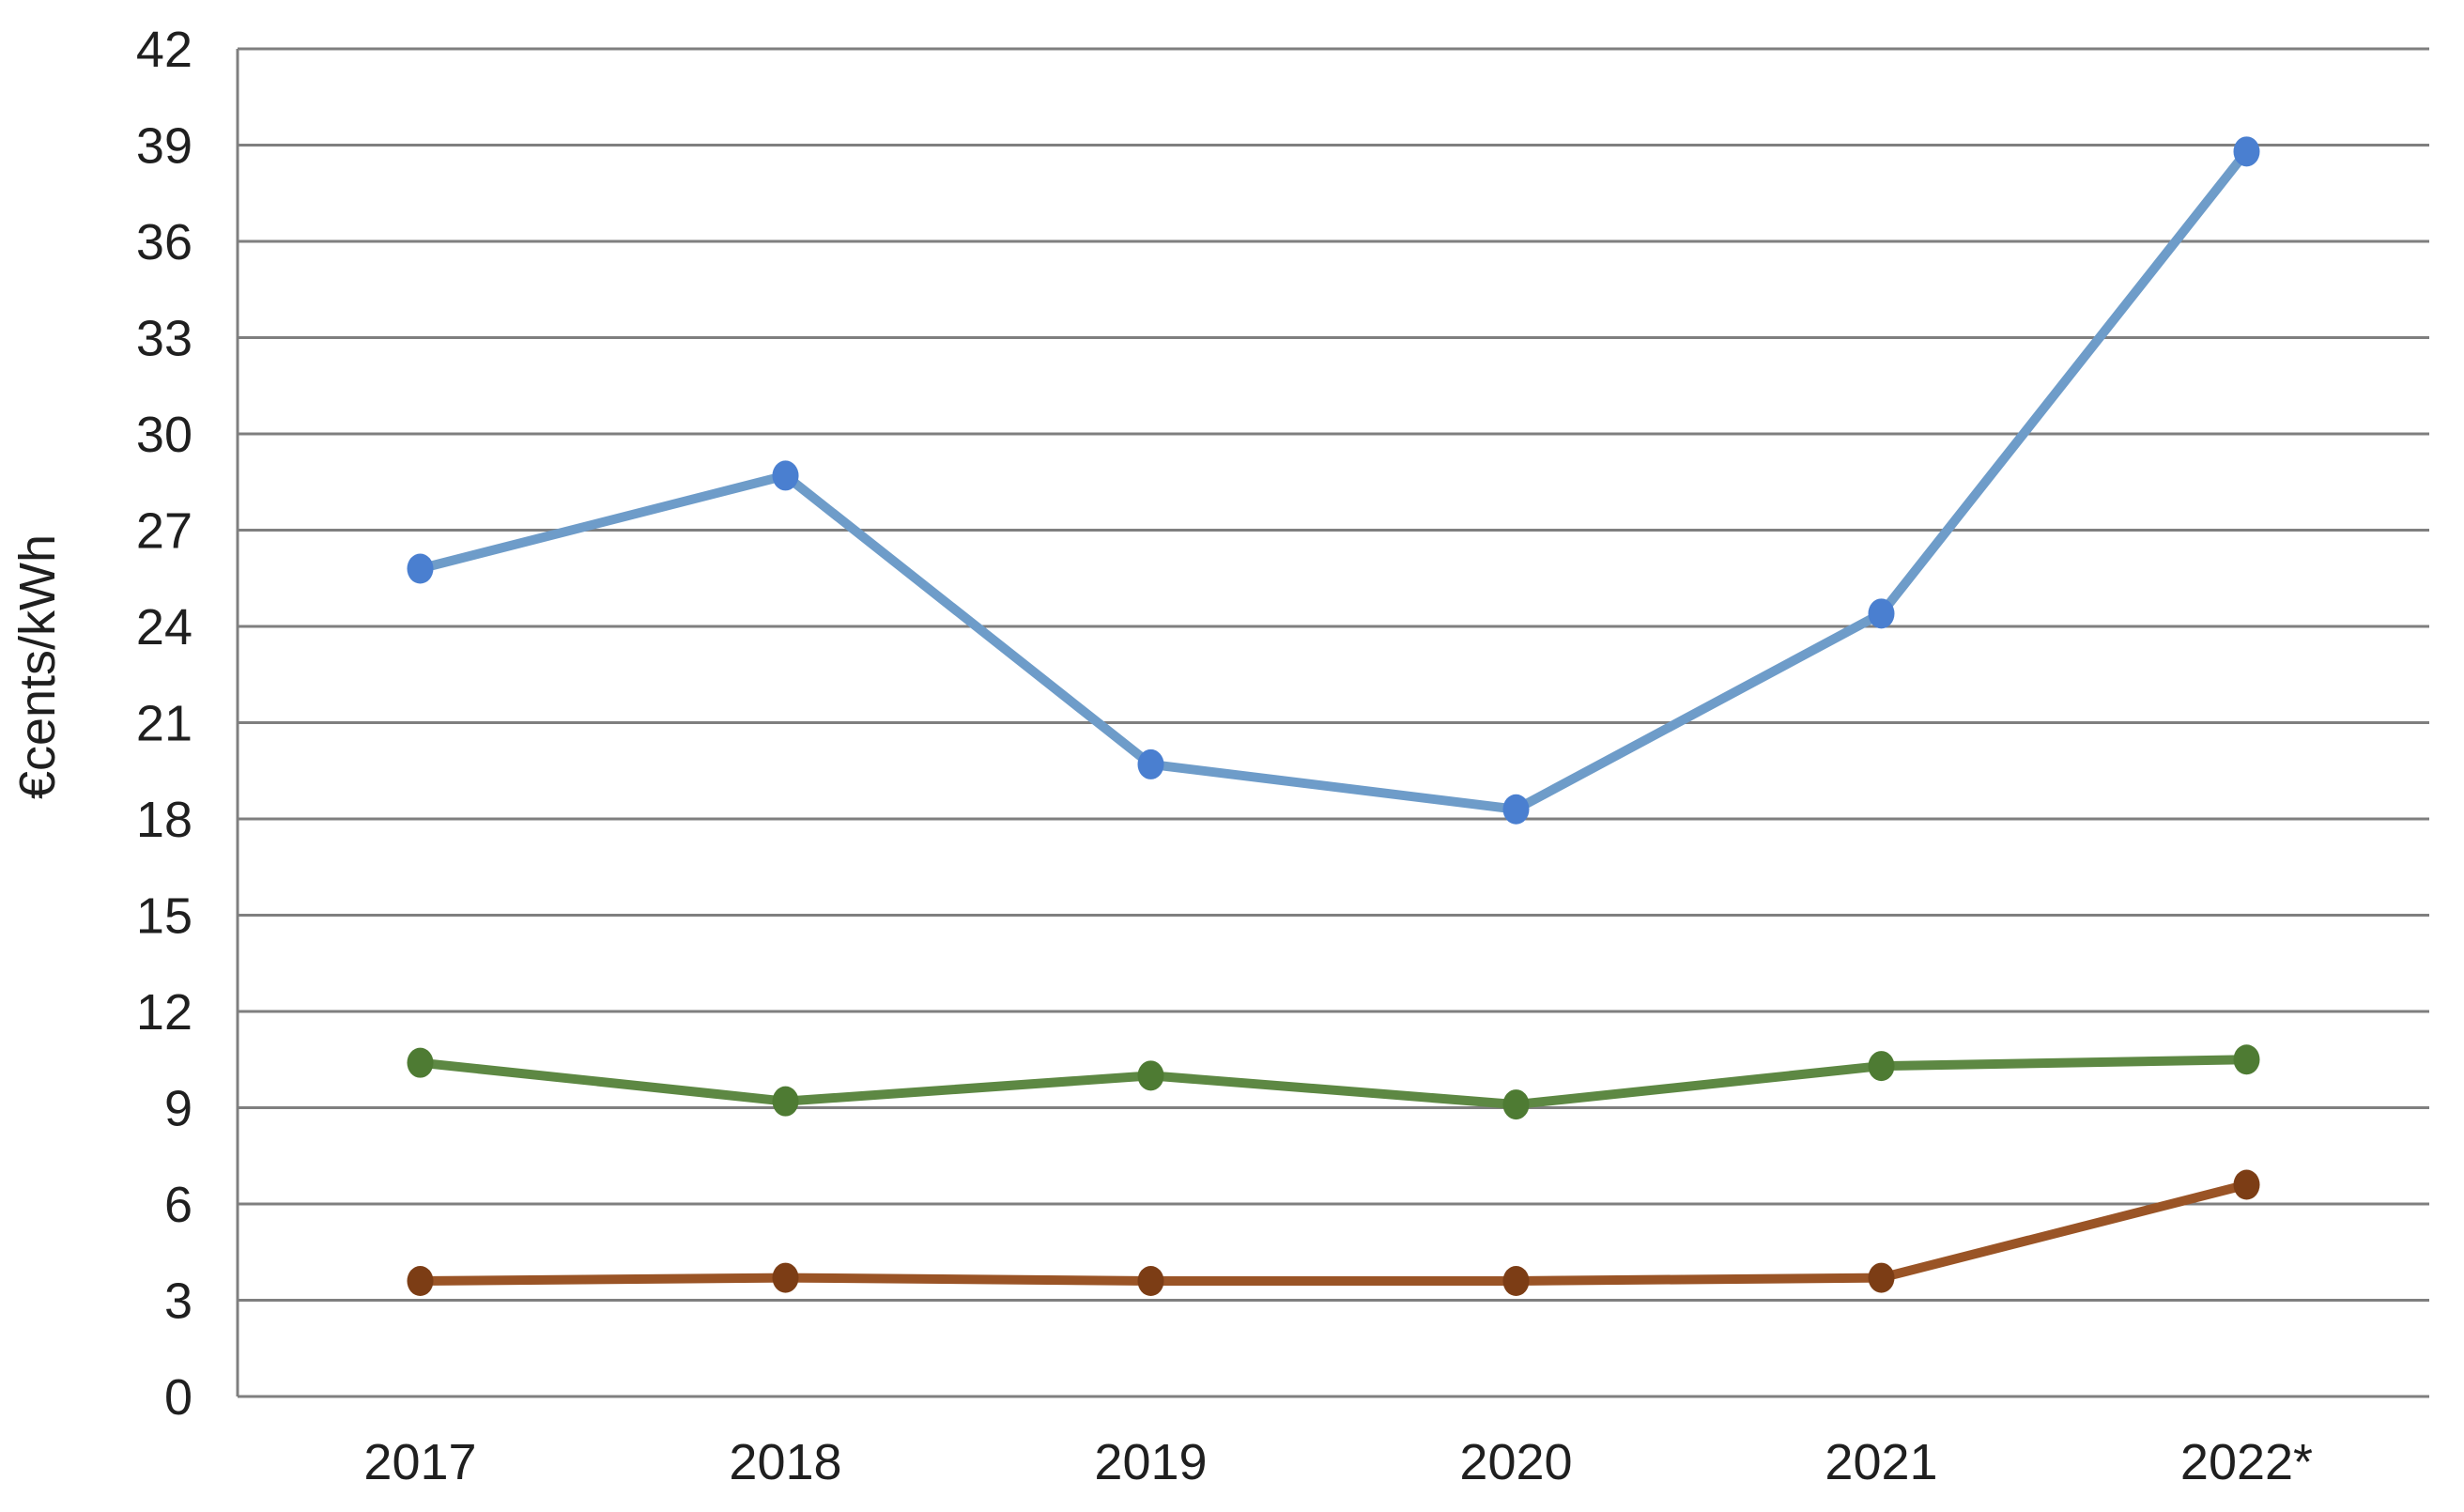 This screenshot has width=2464, height=1512. I want to click on y-tick-label: 33, so click(164, 339).